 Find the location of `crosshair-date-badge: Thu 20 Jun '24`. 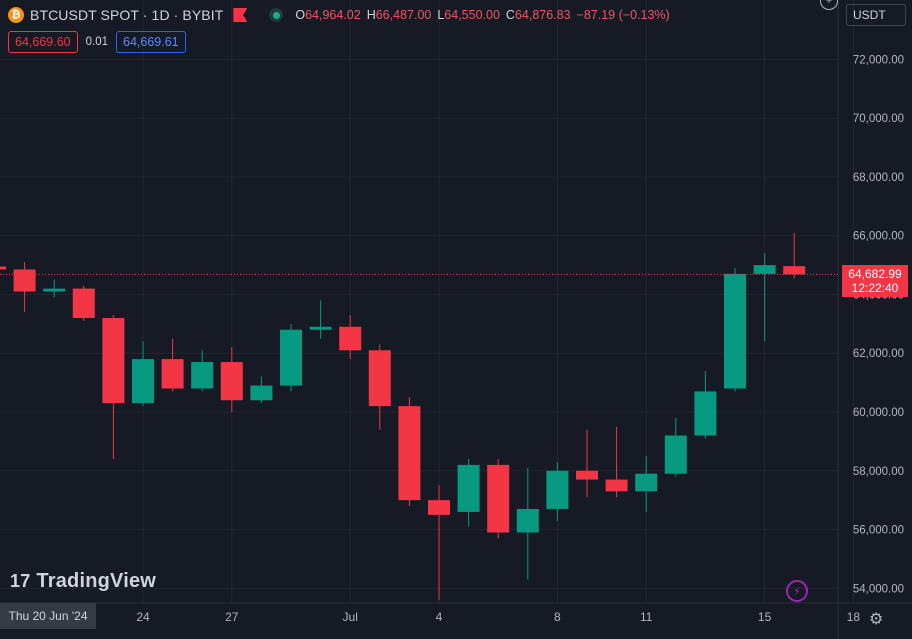

crosshair-date-badge: Thu 20 Jun '24 is located at coordinates (48, 616).